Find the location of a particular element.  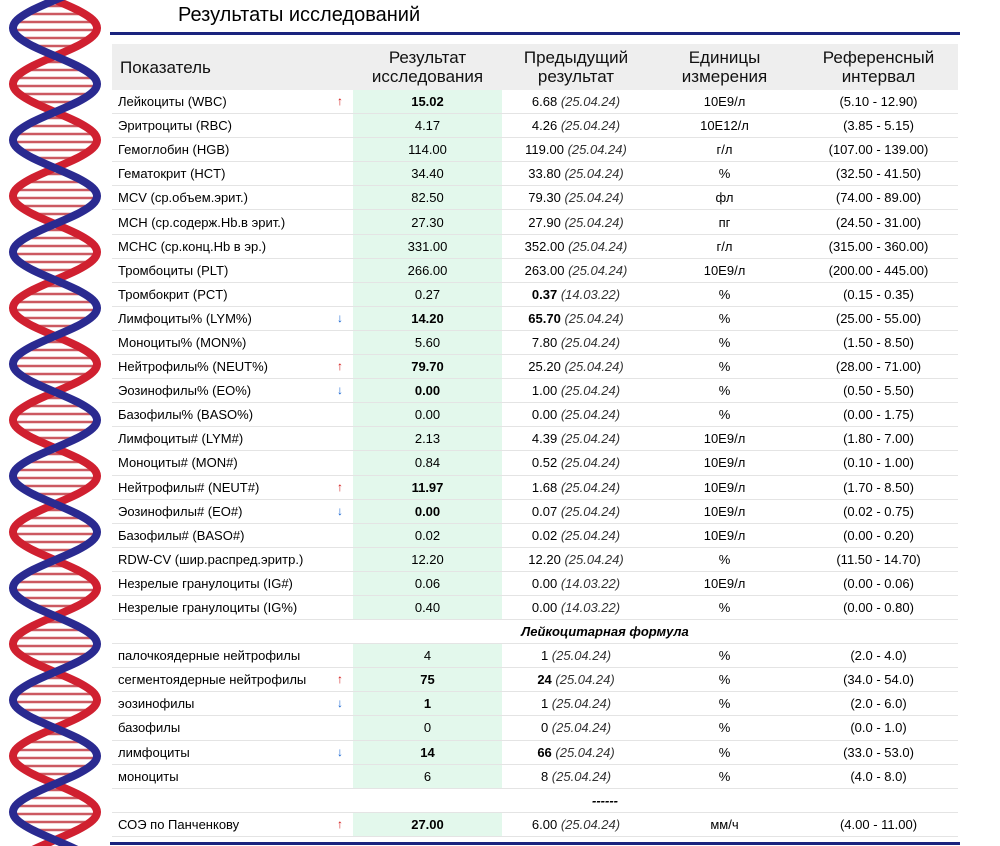

previous-cell: 1 (25.04.24) is located at coordinates (576, 656).